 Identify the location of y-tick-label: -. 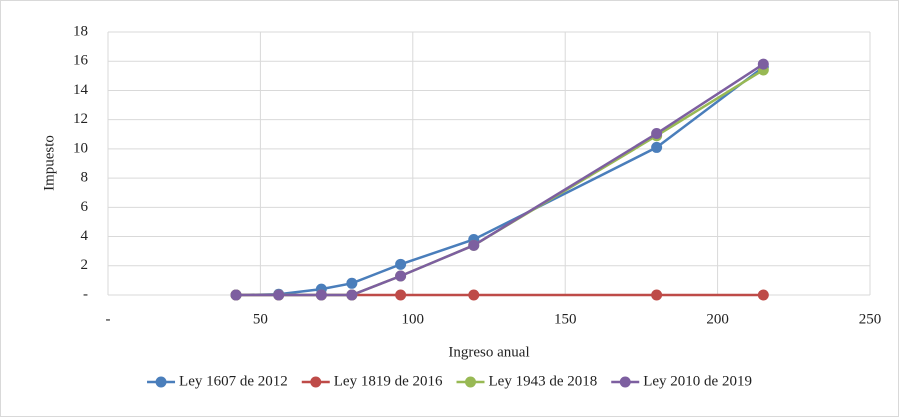
(85, 294).